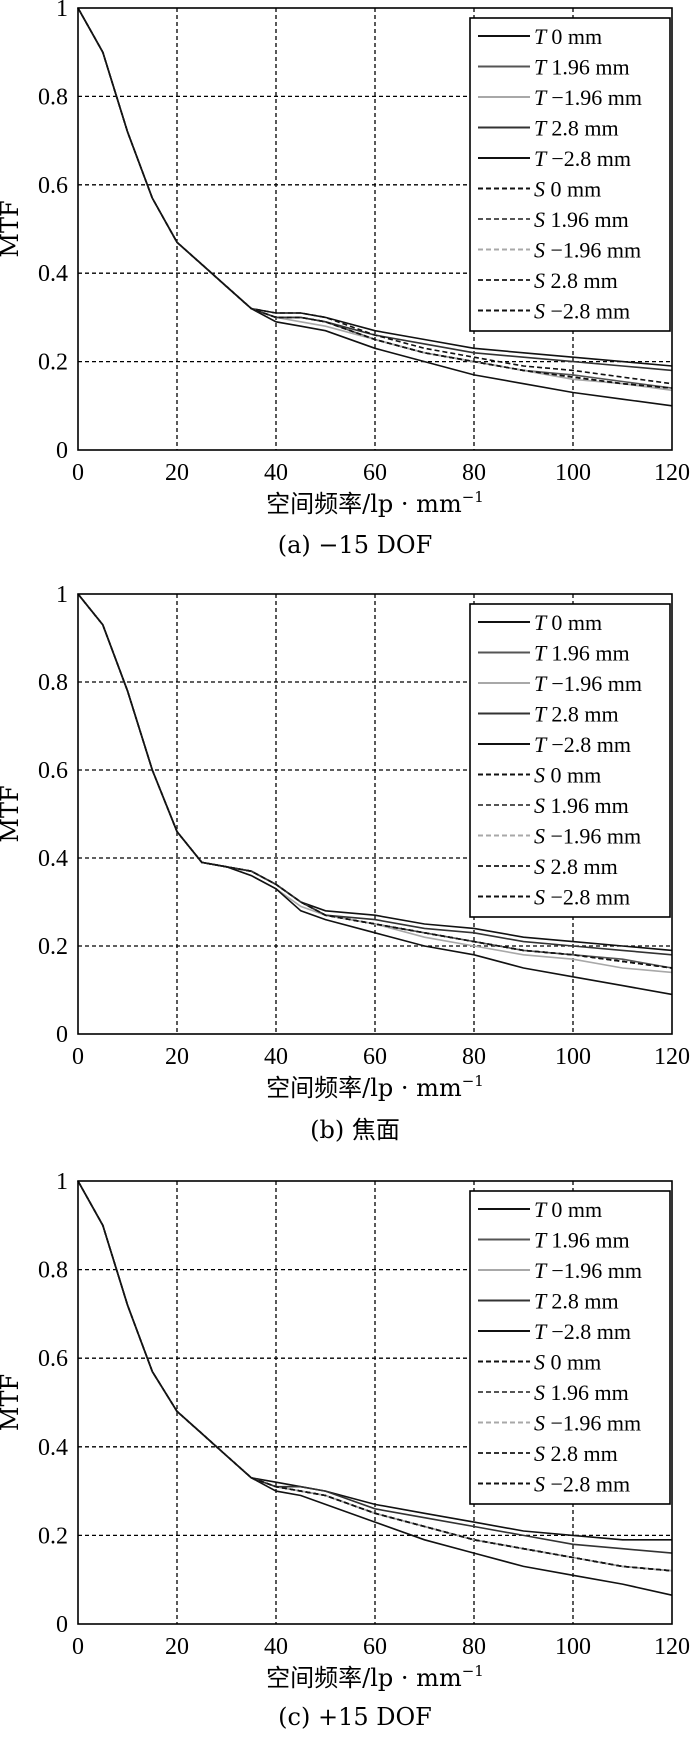 Image resolution: width=700 pixels, height=1739 pixels. Describe the element at coordinates (355, 545) in the screenshot. I see `panel-caption: (a) −15 DOF` at that location.